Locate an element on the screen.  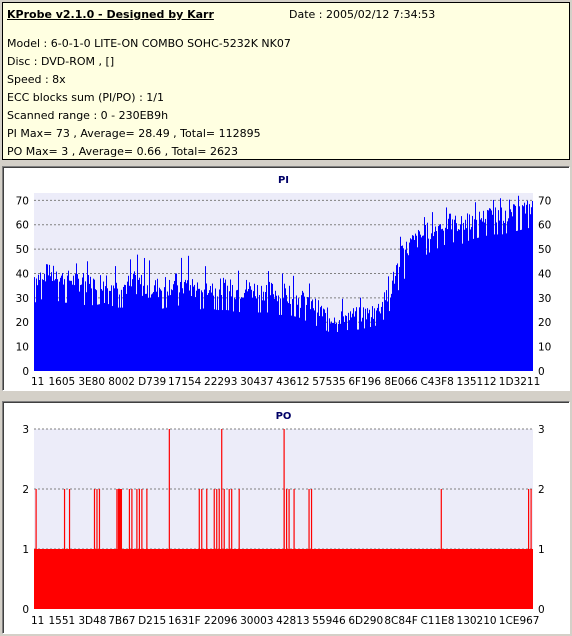
x-tick-label: C11E8 is located at coordinates (437, 621).